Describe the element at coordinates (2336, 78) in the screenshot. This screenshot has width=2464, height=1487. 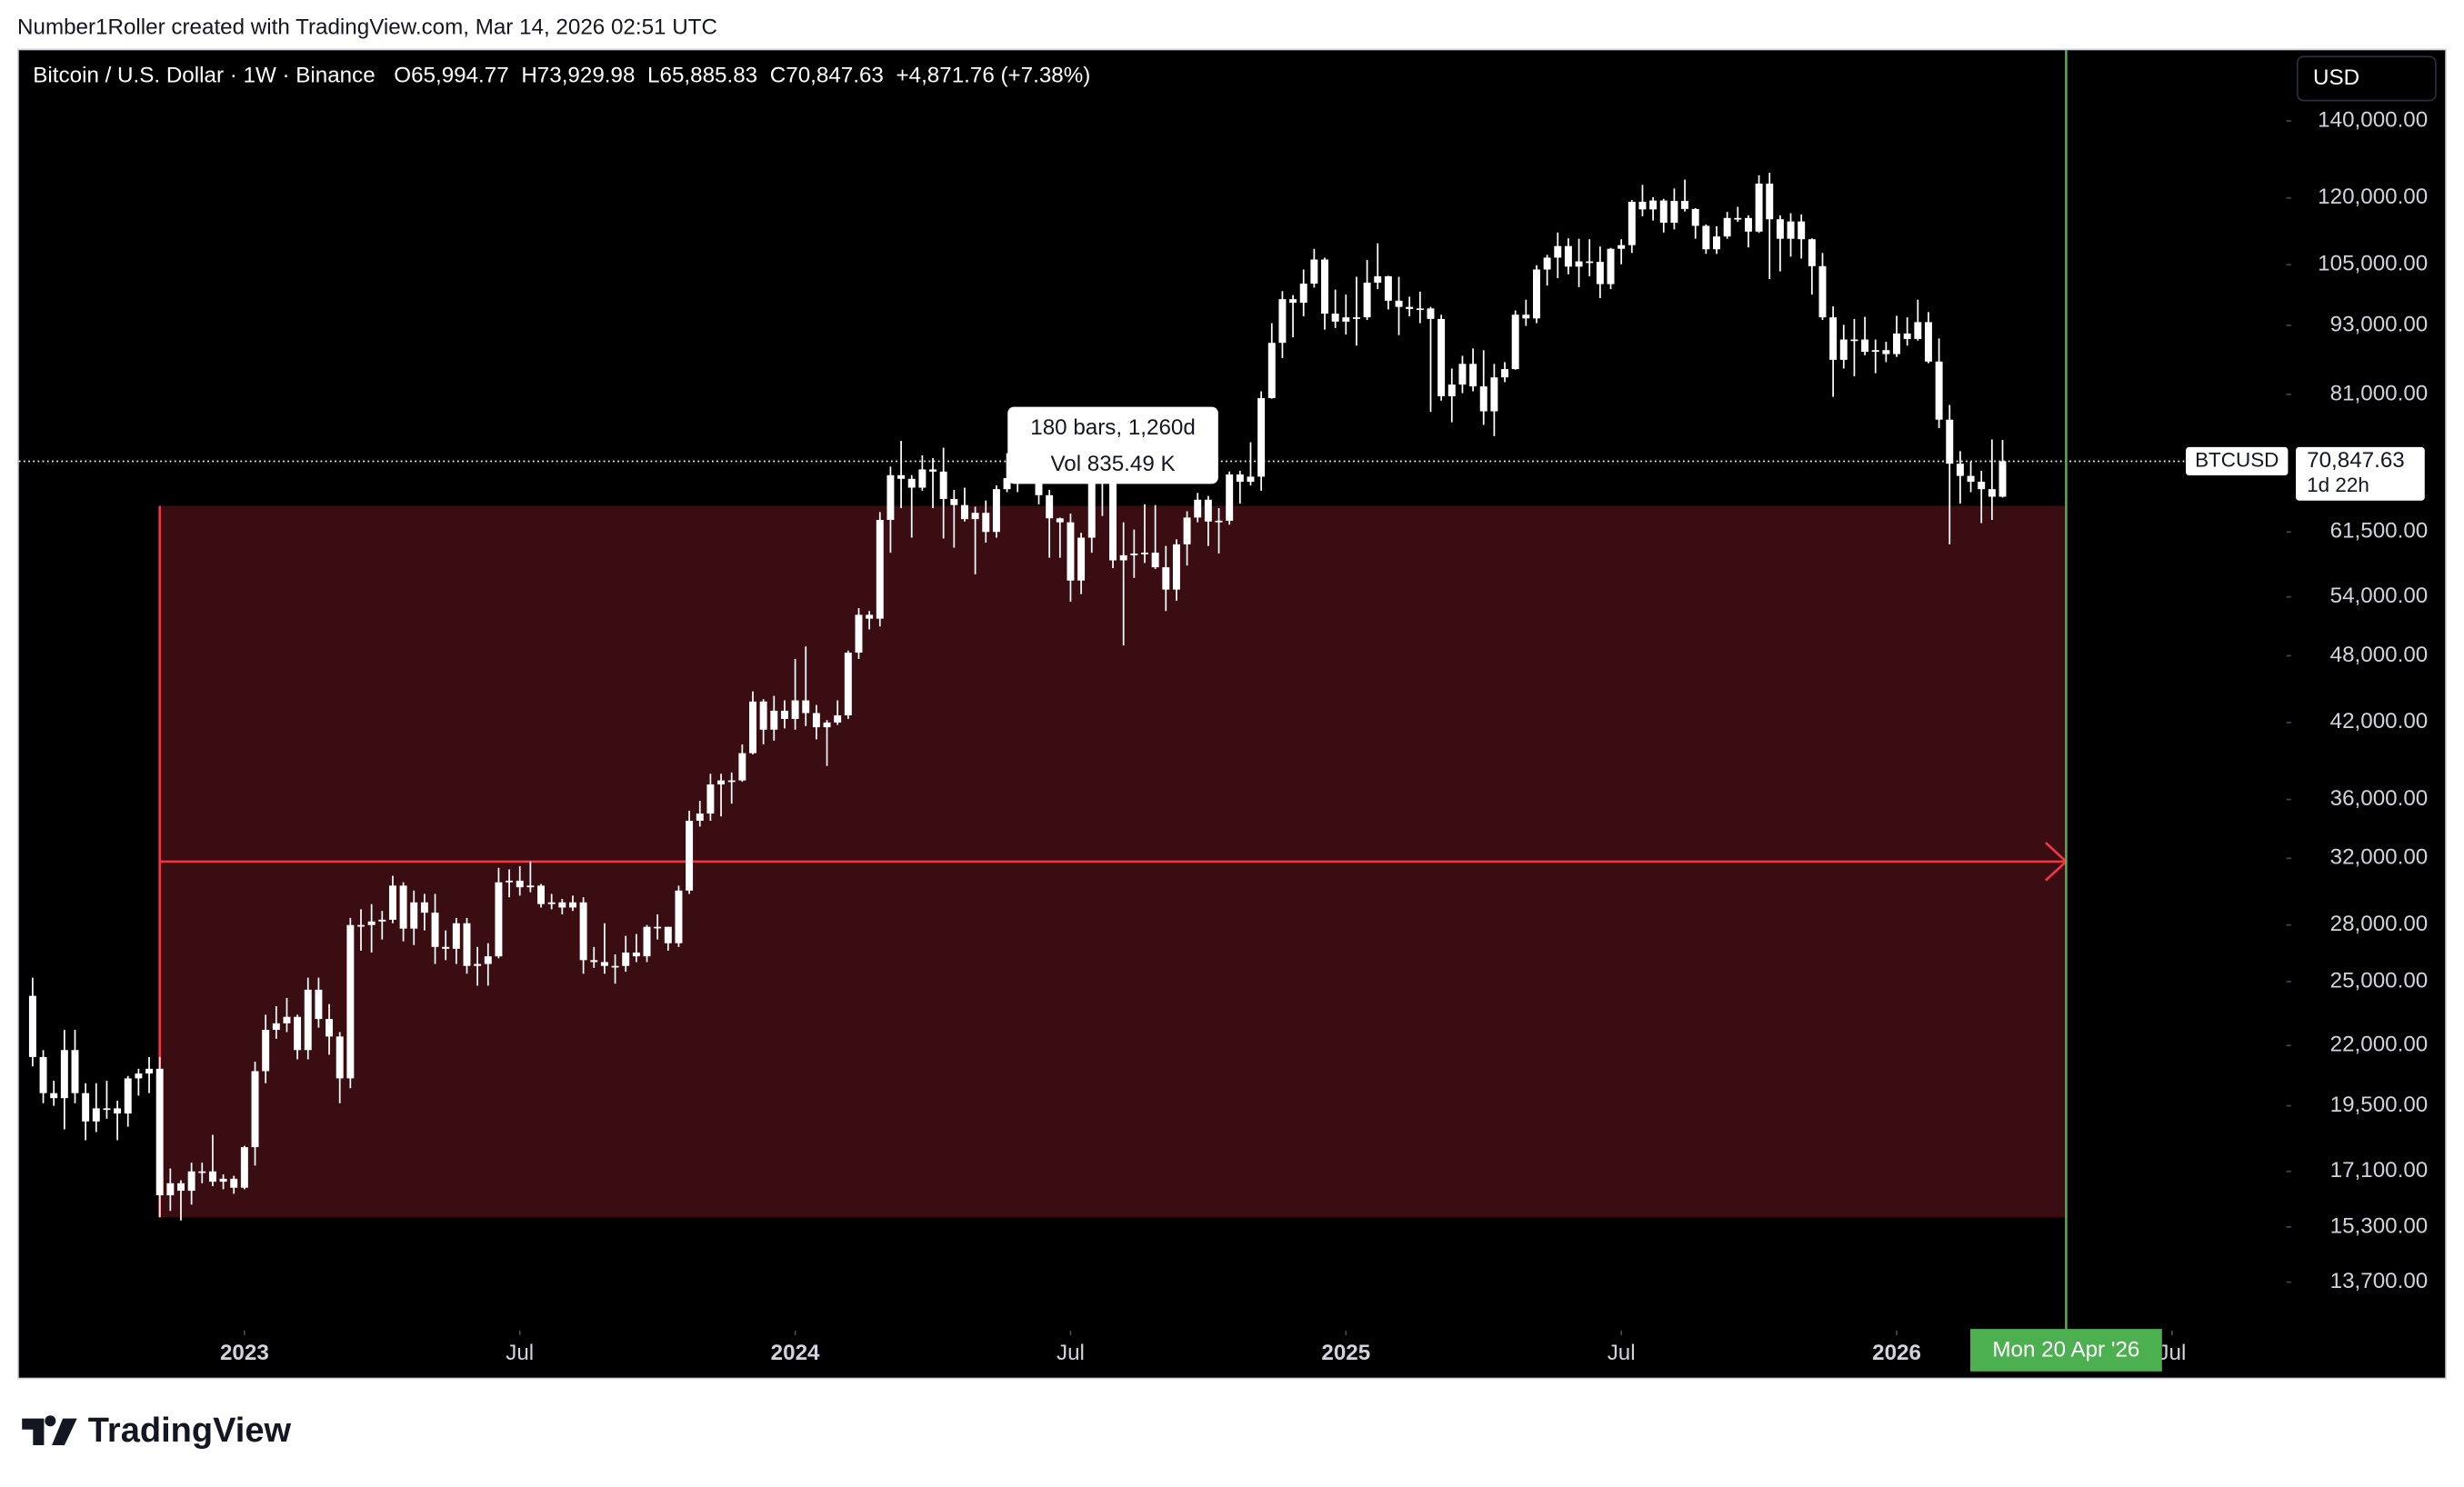
I see `currency-label: USD` at that location.